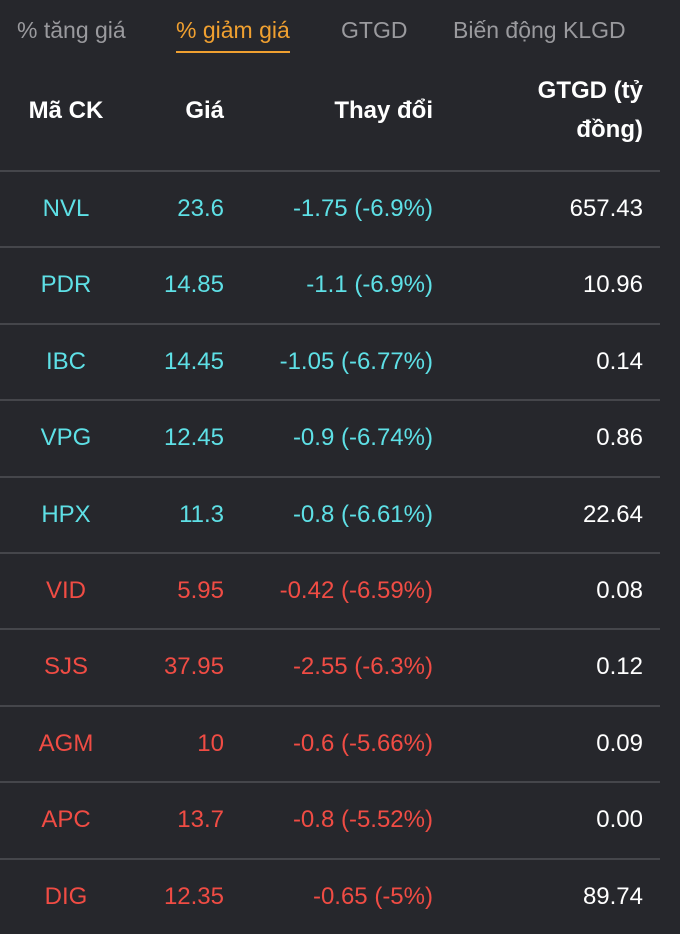 Image resolution: width=680 pixels, height=934 pixels. What do you see at coordinates (374, 30) in the screenshot?
I see `tab-gtgd: GTGD` at bounding box center [374, 30].